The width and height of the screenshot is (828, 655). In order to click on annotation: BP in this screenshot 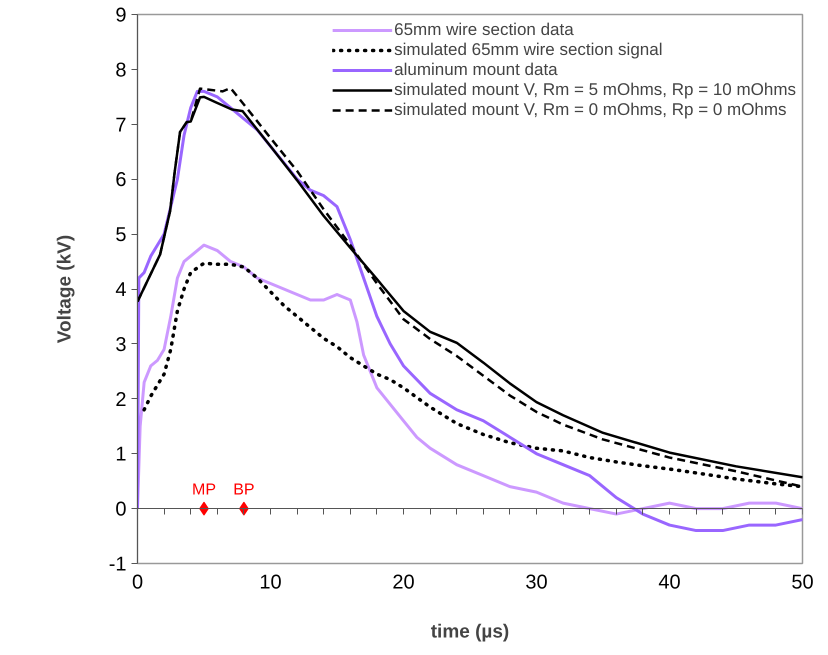, I will do `click(244, 490)`.